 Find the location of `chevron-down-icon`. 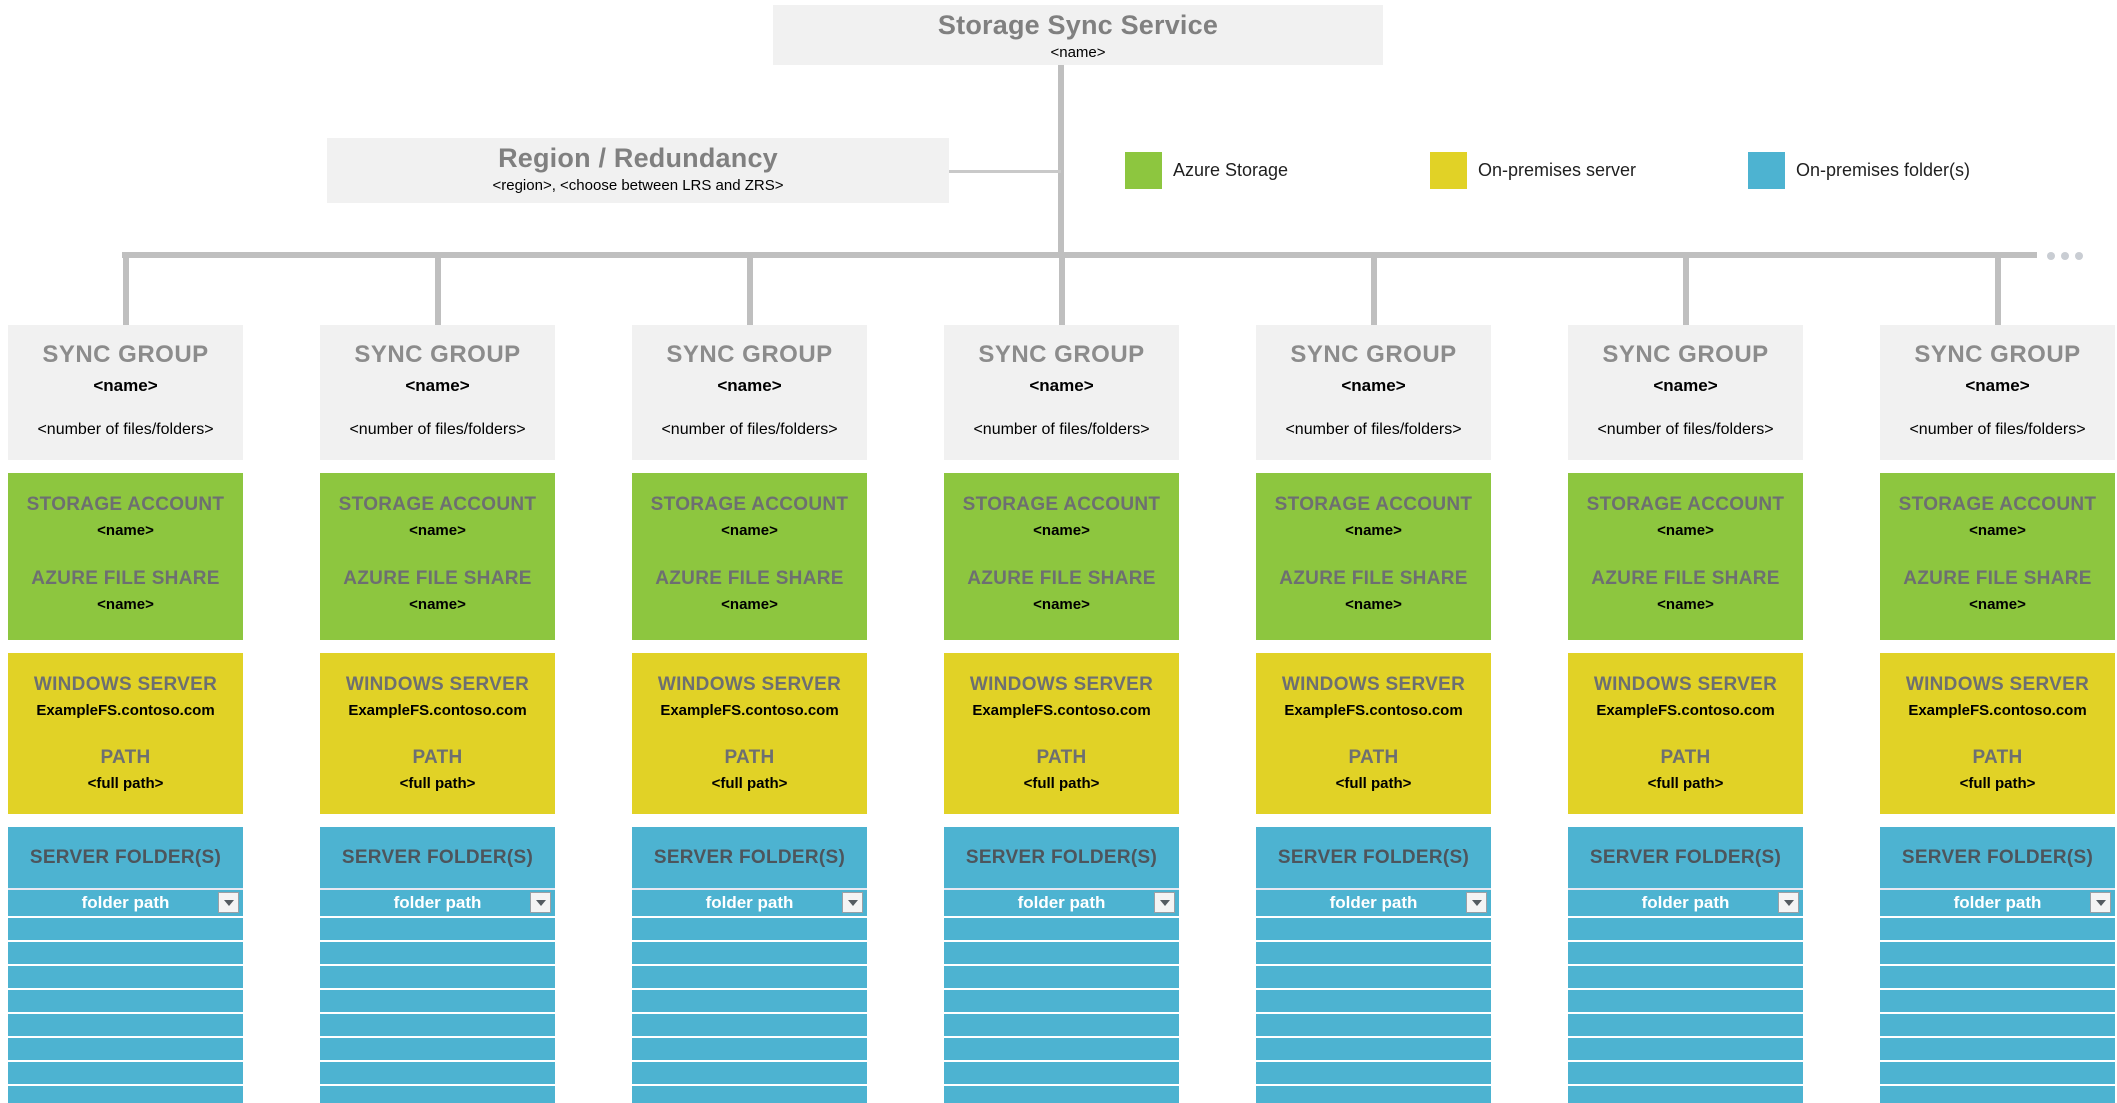

chevron-down-icon is located at coordinates (1788, 902).